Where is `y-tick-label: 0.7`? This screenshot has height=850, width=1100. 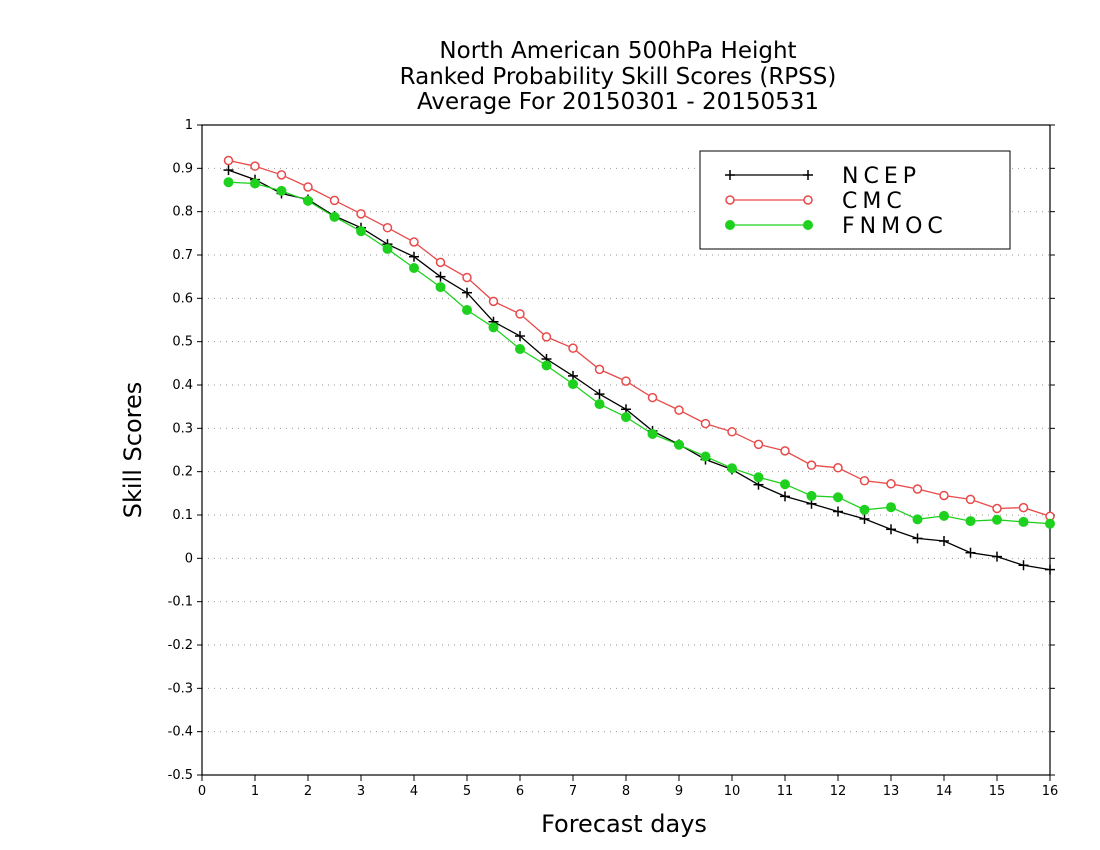
y-tick-label: 0.7 is located at coordinates (182, 255).